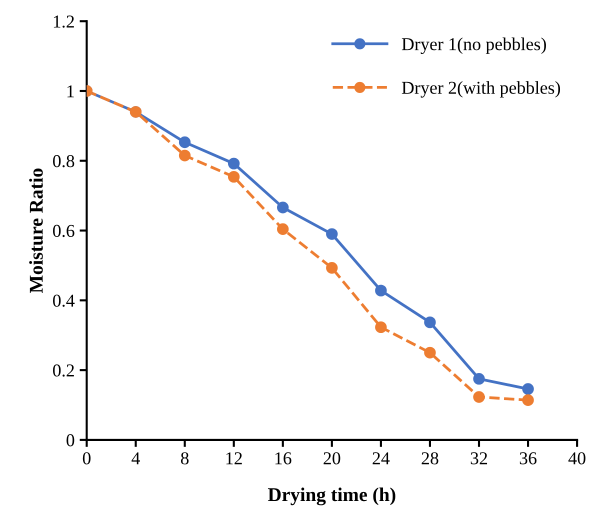  I want to click on y-tick-label: 0, so click(70, 440).